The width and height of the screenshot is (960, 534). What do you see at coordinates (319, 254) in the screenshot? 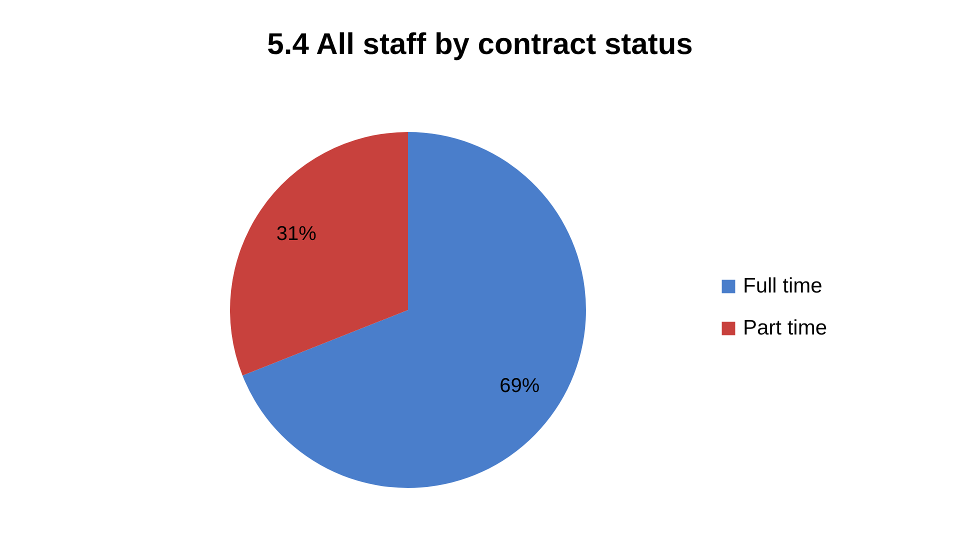
I see `pie-slice` at bounding box center [319, 254].